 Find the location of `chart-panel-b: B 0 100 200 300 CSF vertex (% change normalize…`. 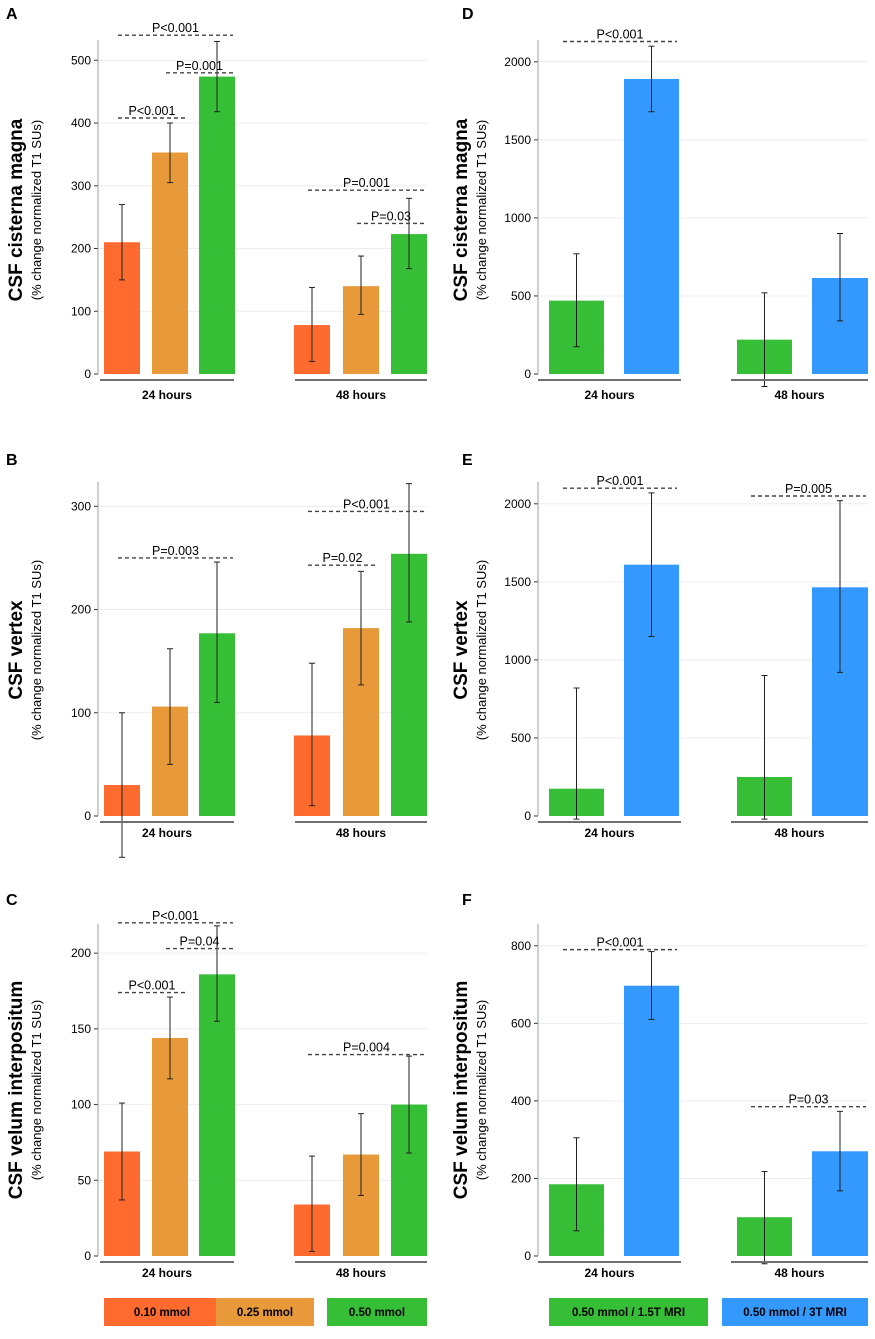

chart-panel-b: B 0 100 200 300 CSF vertex (% change normalize… is located at coordinates (216, 655).